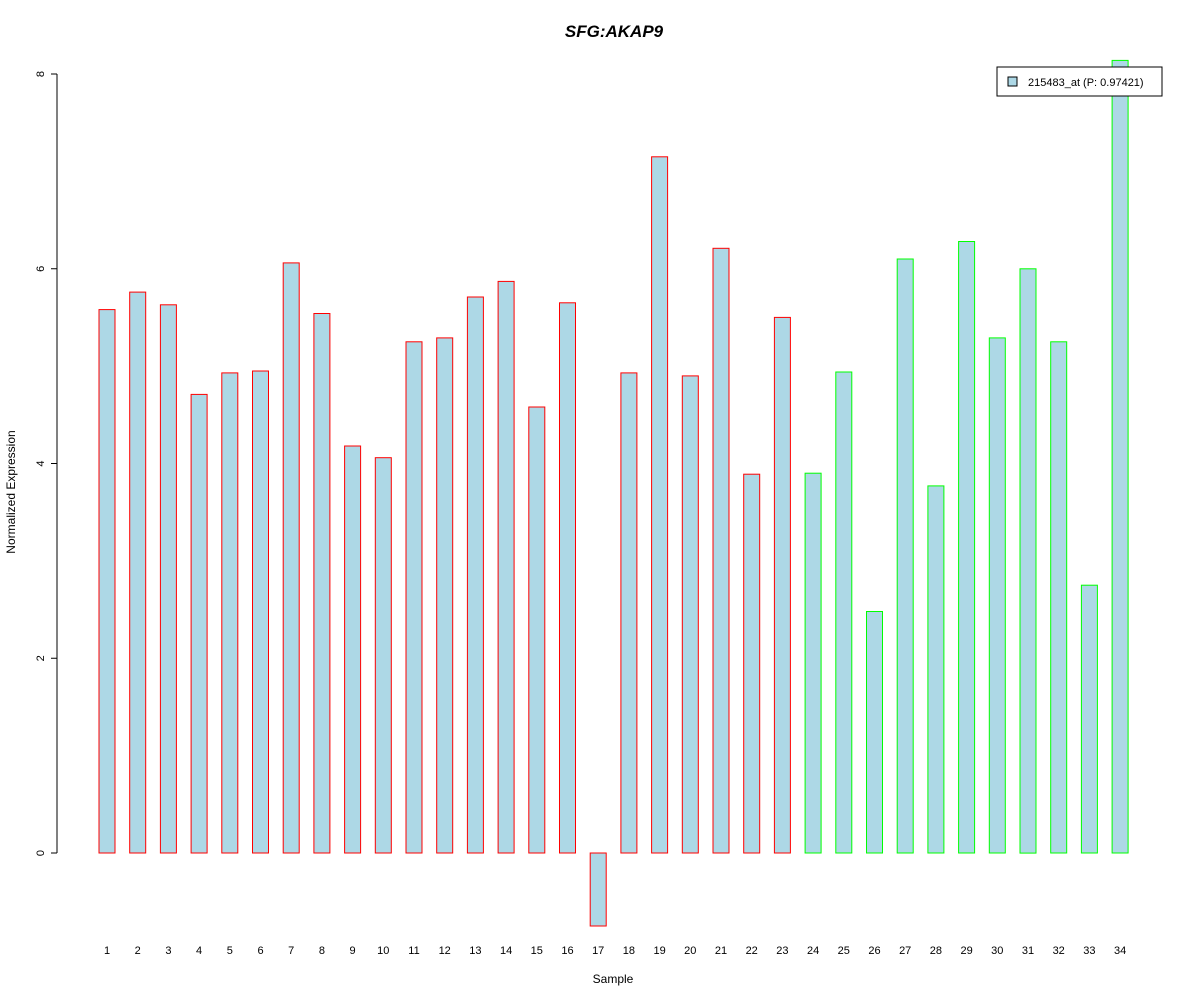  What do you see at coordinates (659, 951) in the screenshot?
I see `x-tick-label: 19` at bounding box center [659, 951].